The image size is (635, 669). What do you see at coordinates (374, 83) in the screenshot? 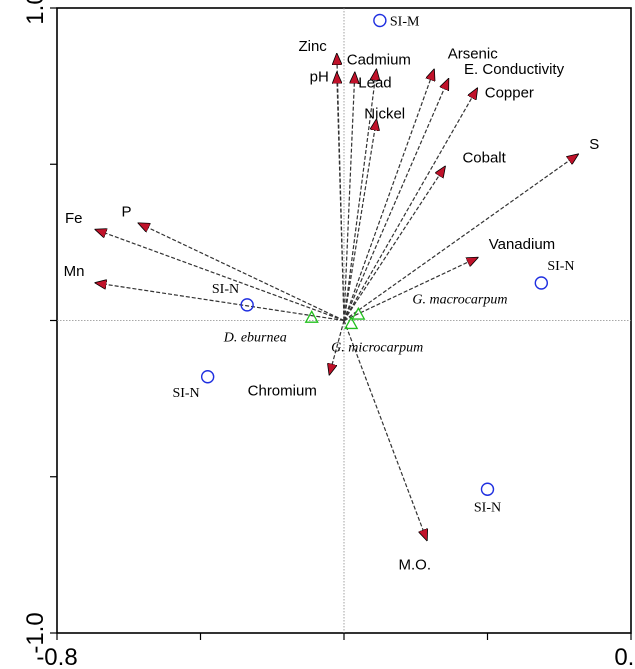
I see `variable-label: Lead` at bounding box center [374, 83].